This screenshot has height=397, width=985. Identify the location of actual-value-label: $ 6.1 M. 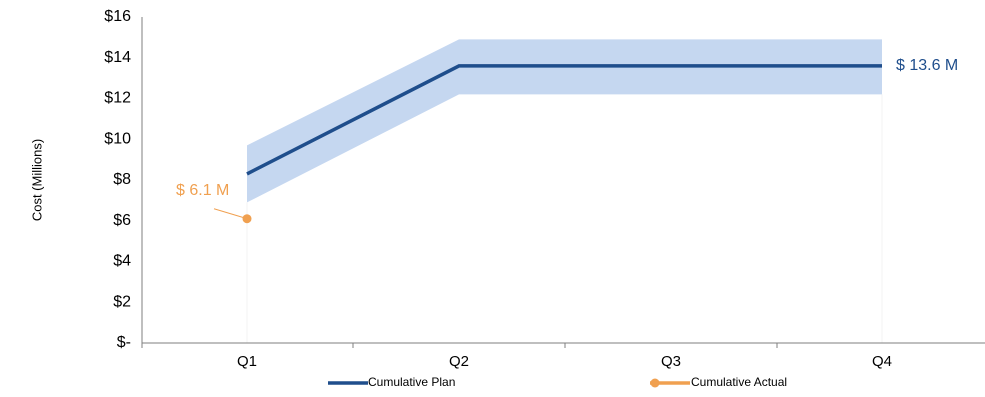
(202, 190).